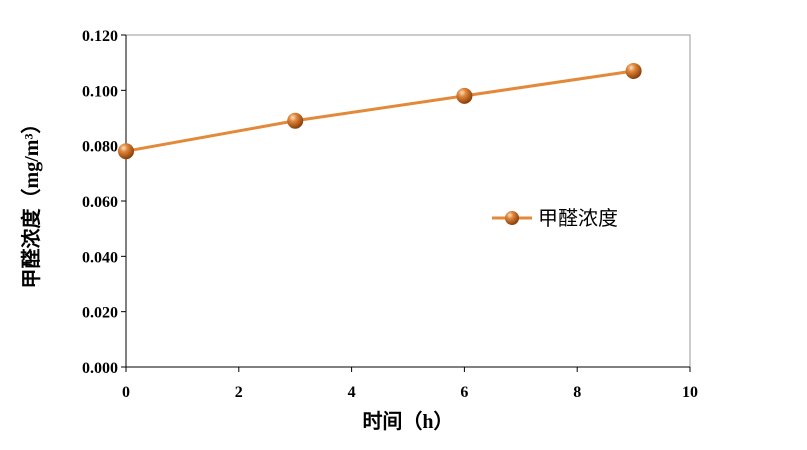 This screenshot has width=807, height=450. Describe the element at coordinates (100, 147) in the screenshot. I see `y-tick-label: 0.080` at that location.